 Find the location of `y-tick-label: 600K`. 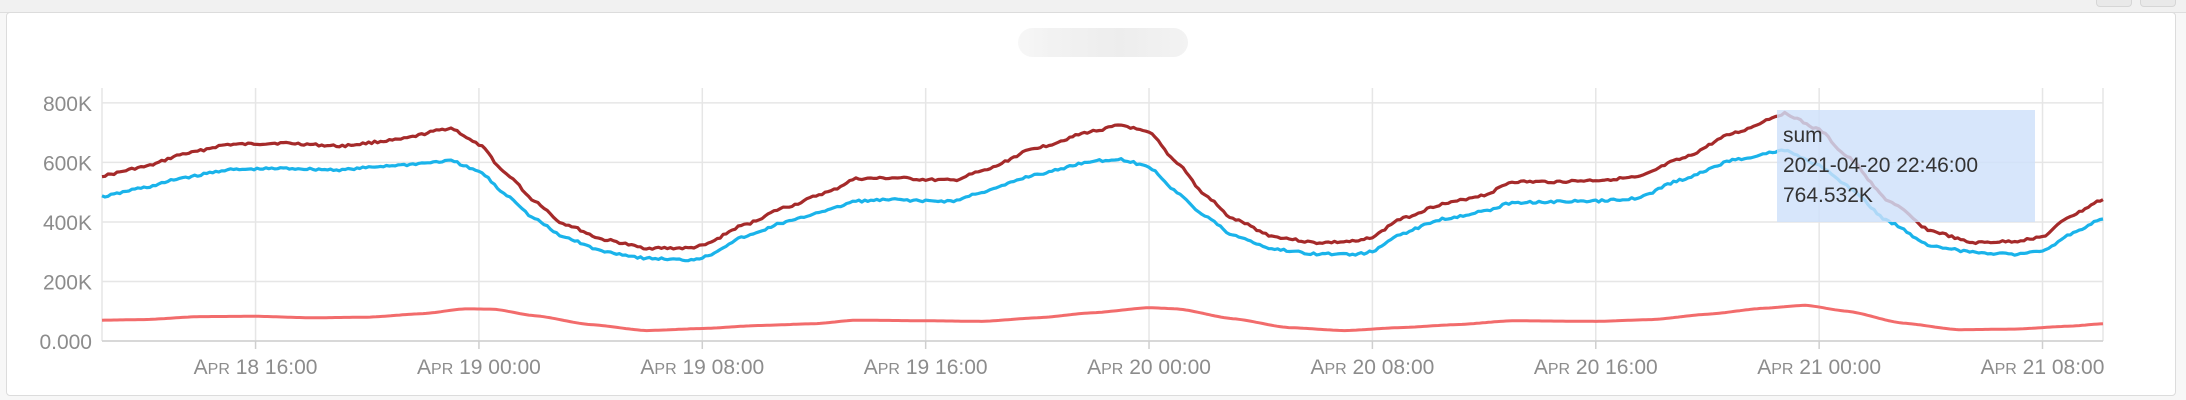

y-tick-label: 600K is located at coordinates (67, 163).